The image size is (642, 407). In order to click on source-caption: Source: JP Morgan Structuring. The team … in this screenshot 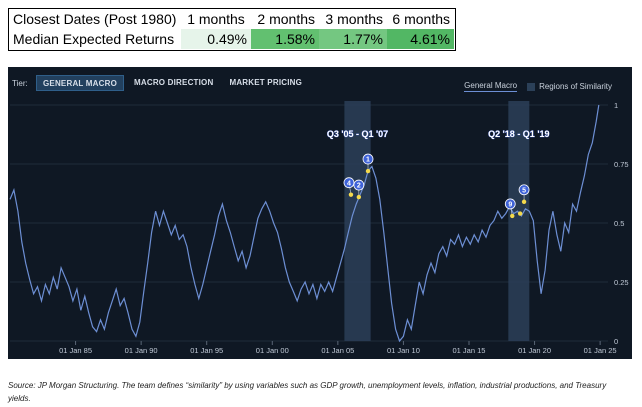, I will do `click(307, 392)`.